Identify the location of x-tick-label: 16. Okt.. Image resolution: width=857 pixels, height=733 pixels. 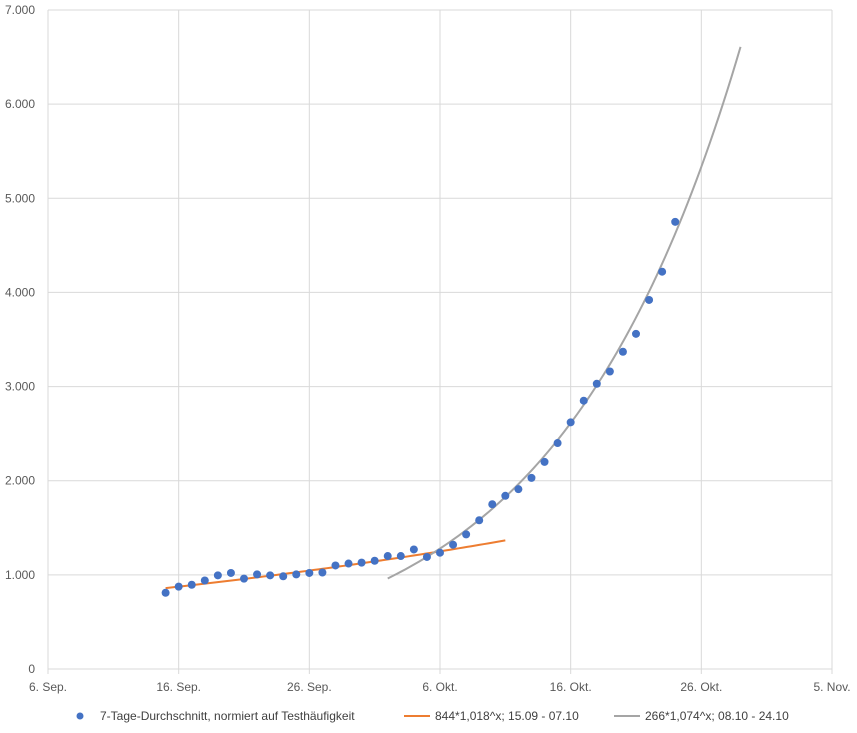
(571, 687).